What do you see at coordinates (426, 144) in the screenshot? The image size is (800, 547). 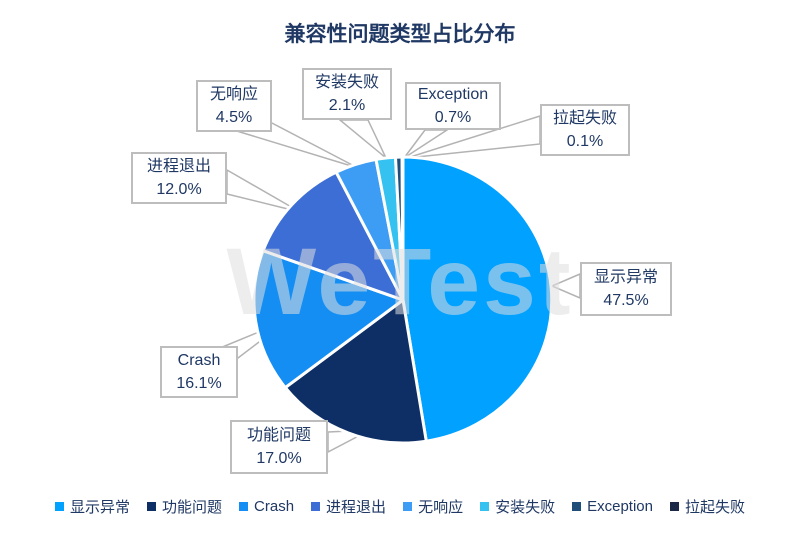 I see `leader-exception` at bounding box center [426, 144].